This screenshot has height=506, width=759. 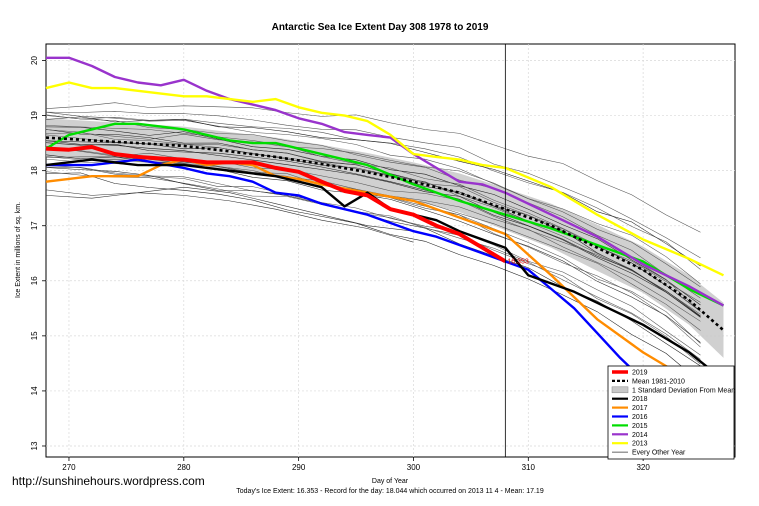 I want to click on y-tick-label: 17, so click(x=34, y=225).